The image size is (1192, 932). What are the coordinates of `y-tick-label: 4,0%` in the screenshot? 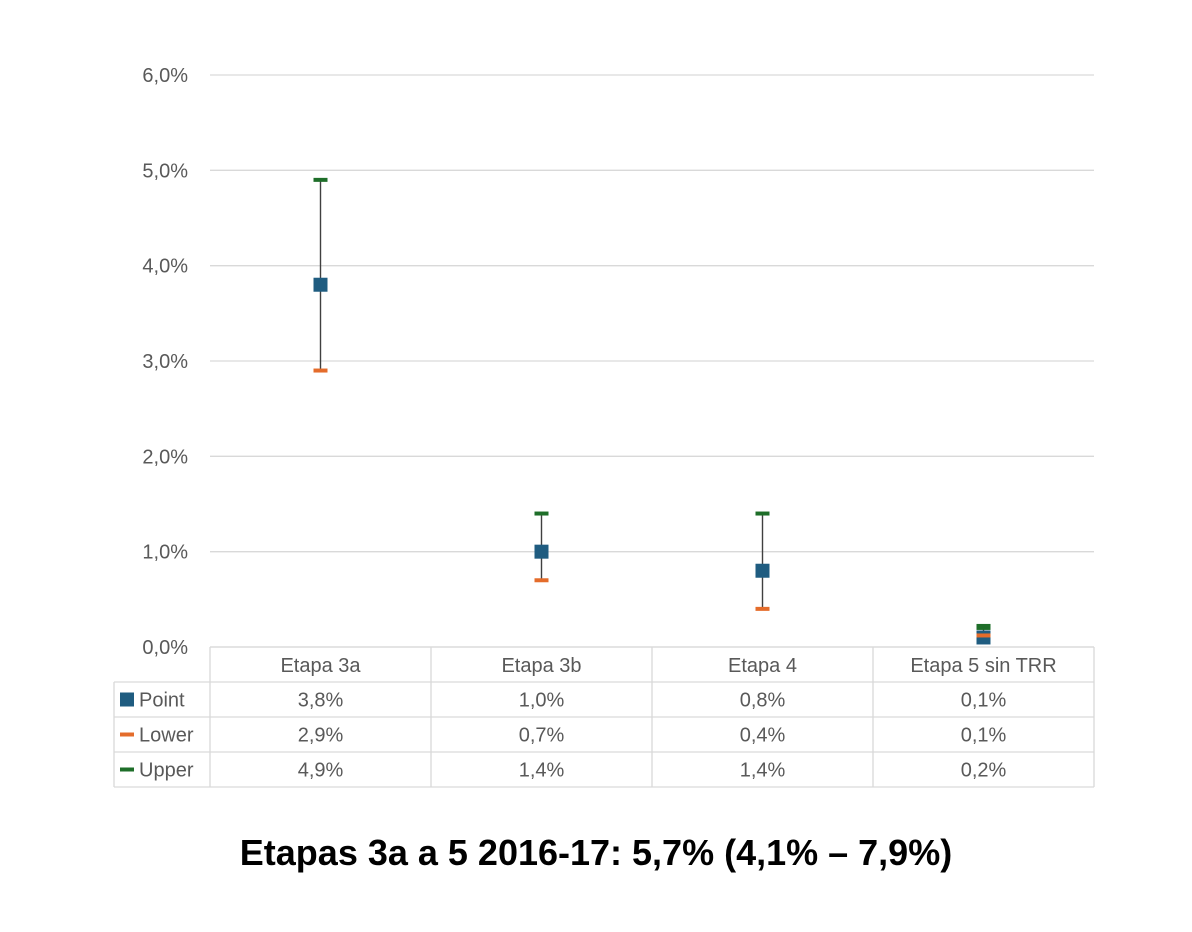 It's located at (165, 267).